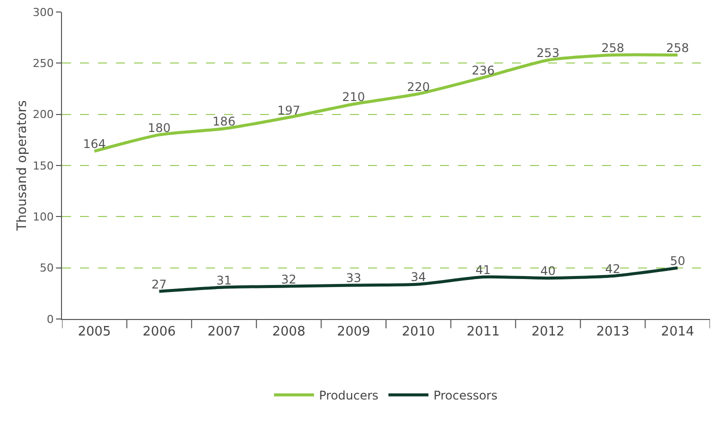  I want to click on x-tick-label: 2012, so click(548, 332).